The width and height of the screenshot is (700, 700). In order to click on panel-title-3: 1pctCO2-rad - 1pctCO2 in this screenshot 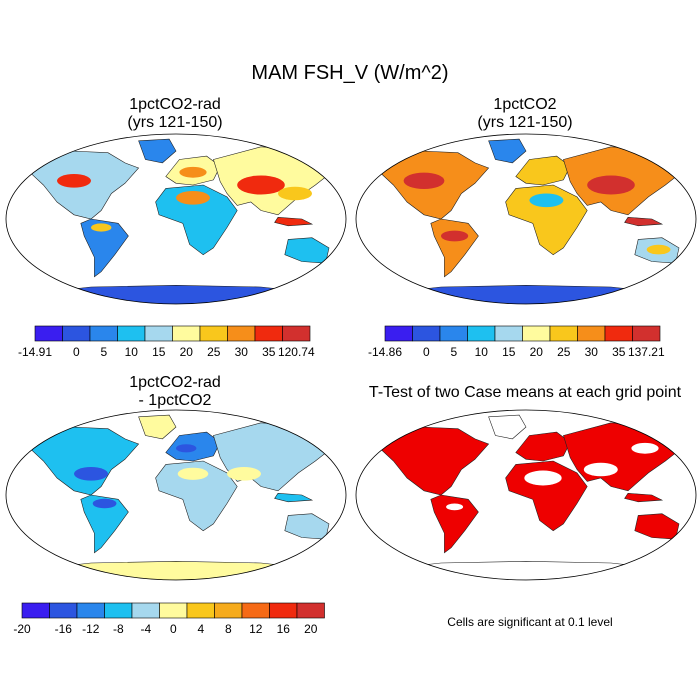, I will do `click(175, 392)`.